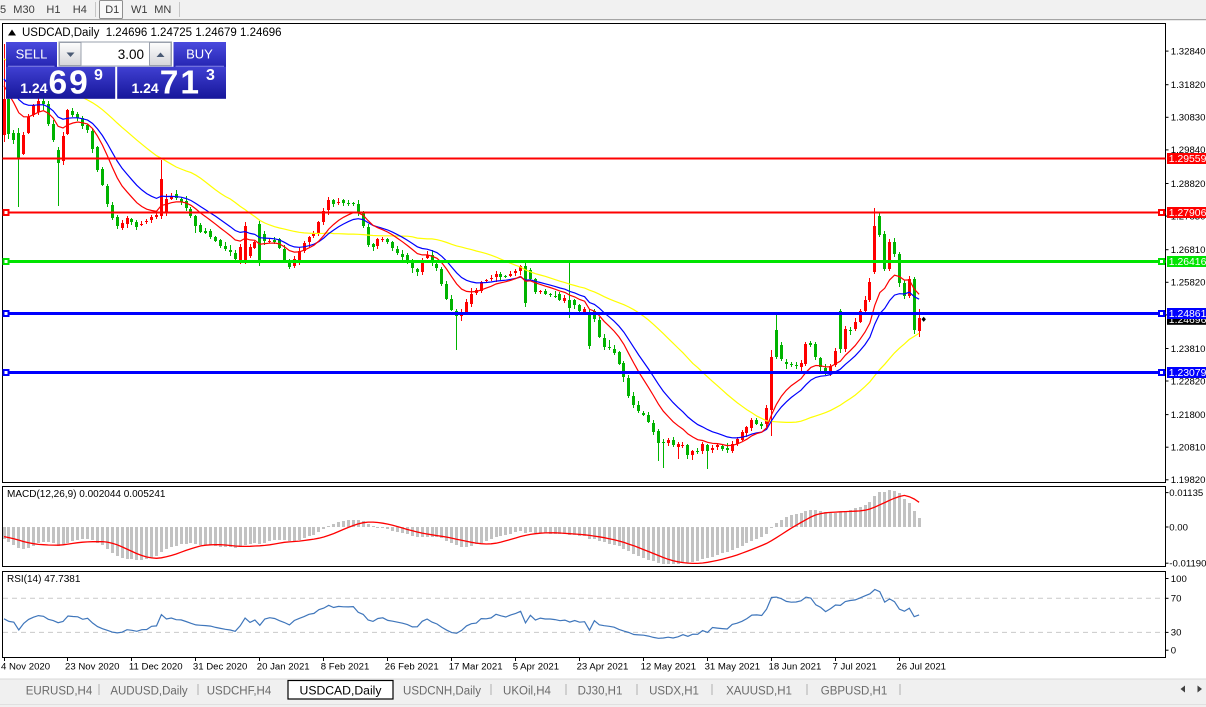  Describe the element at coordinates (600, 691) in the screenshot. I see `svg-text: DJ30,H1` at that location.